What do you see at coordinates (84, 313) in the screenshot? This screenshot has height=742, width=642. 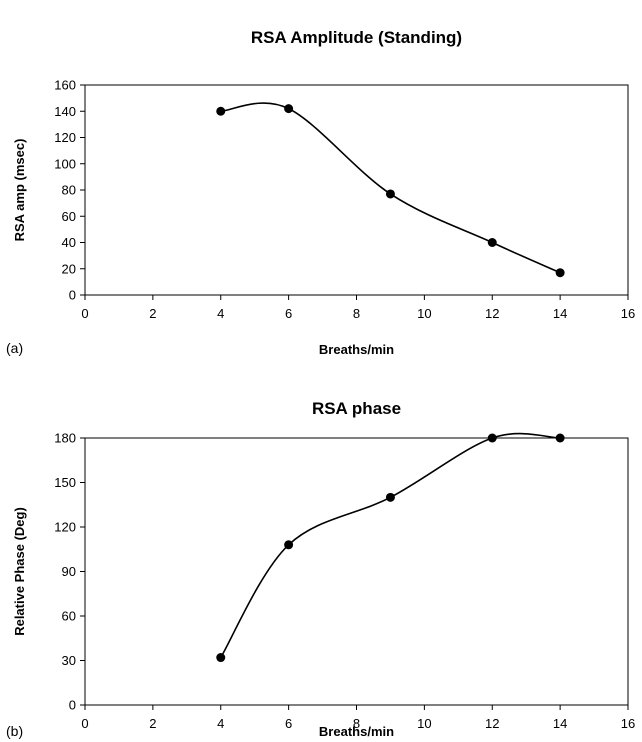 I see `chart1-x-tick-label: 0` at bounding box center [84, 313].